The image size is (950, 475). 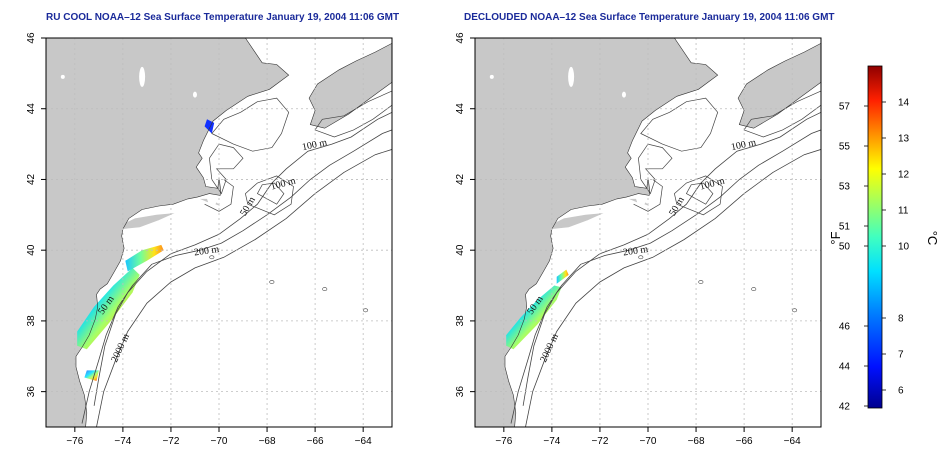 What do you see at coordinates (845, 187) in the screenshot?
I see `fahrenheit-tick-label: 53` at bounding box center [845, 187].